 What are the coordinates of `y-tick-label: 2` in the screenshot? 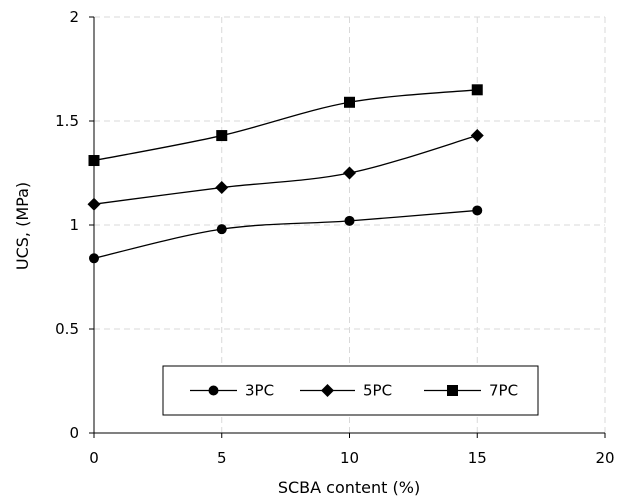 It's located at (74, 17).